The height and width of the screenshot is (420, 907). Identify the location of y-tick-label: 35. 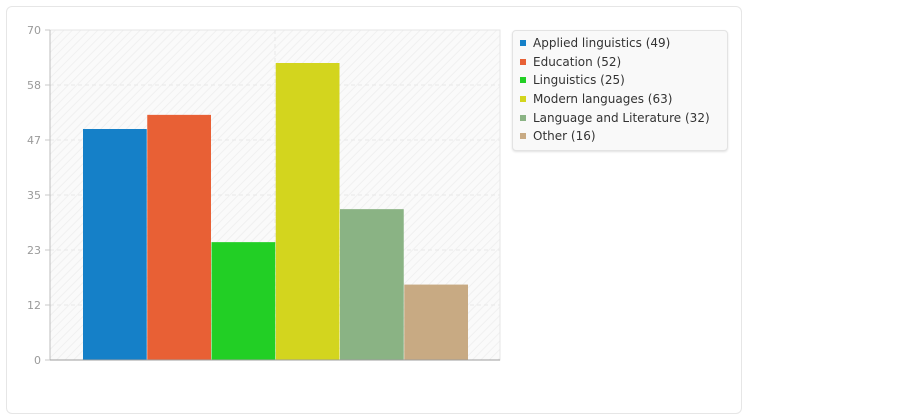
(34, 195).